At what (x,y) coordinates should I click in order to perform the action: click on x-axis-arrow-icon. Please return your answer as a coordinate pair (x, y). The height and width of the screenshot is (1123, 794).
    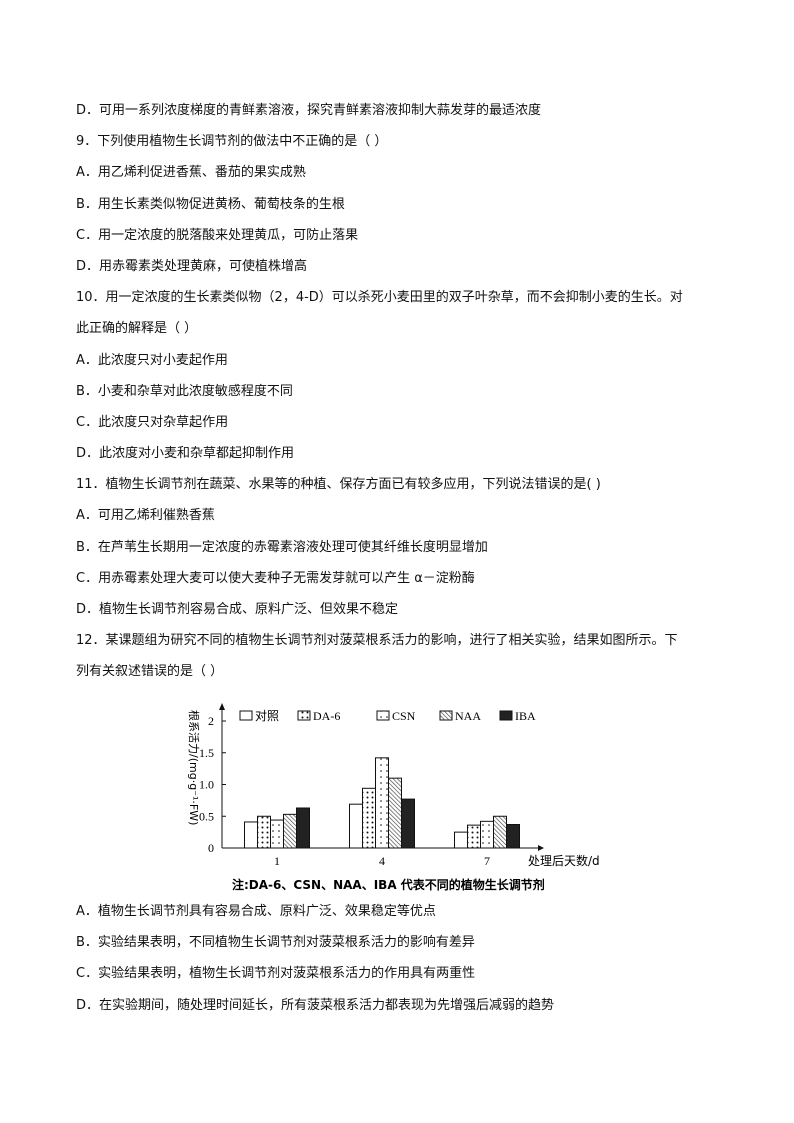
    Looking at the image, I should click on (541, 848).